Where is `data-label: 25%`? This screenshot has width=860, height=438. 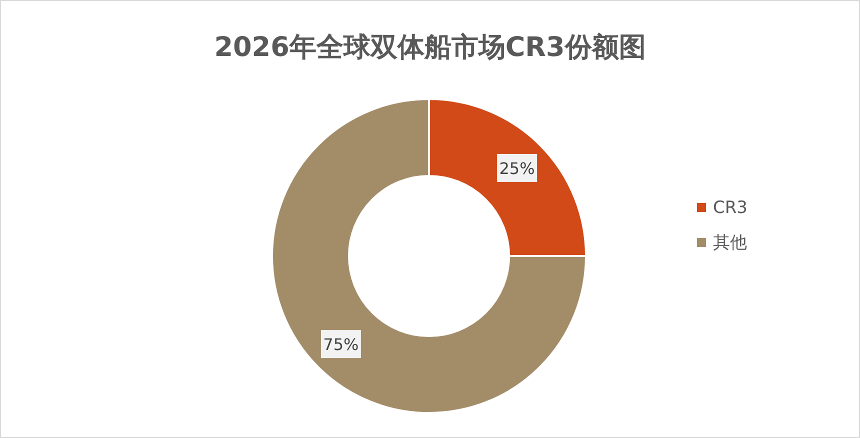
data-label: 25% is located at coordinates (517, 168).